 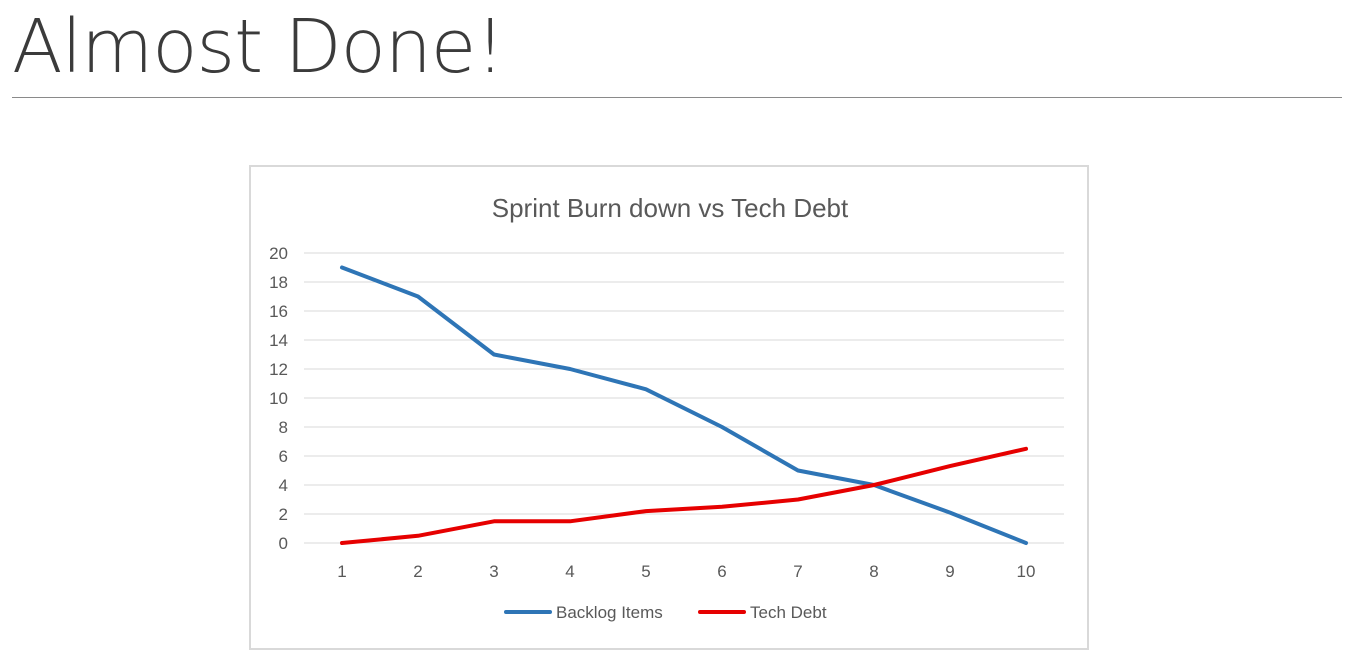 I want to click on x-tick-label: 8, so click(x=873, y=571).